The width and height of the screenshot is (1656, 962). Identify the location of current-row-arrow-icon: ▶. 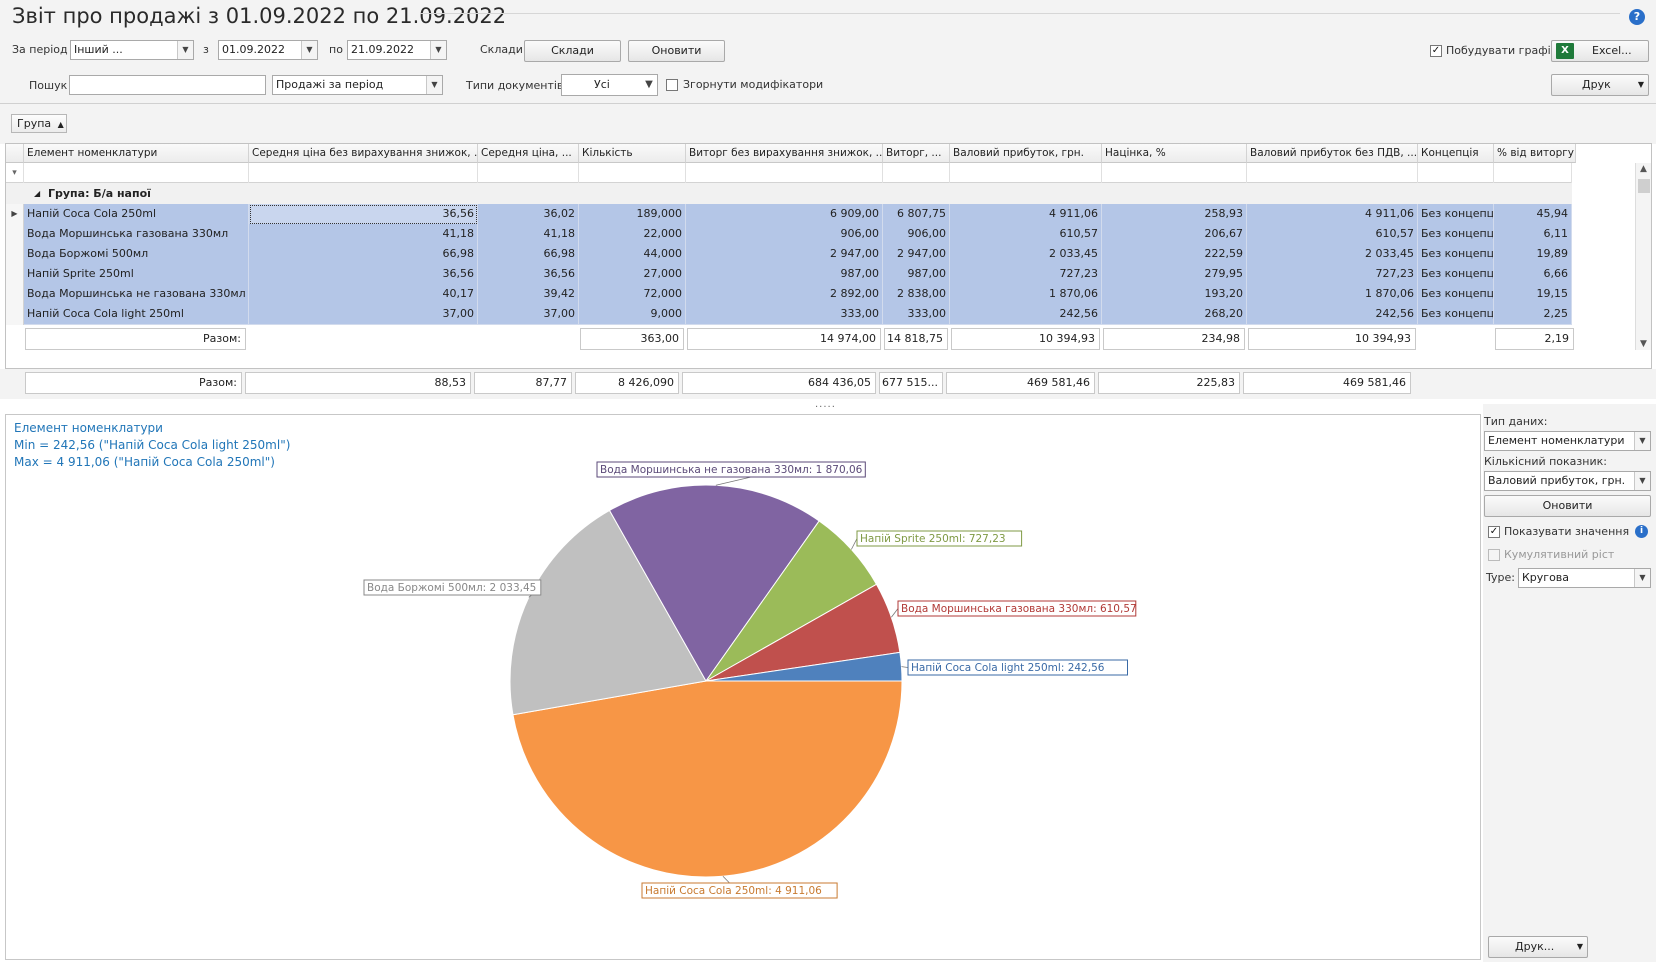
(15, 214).